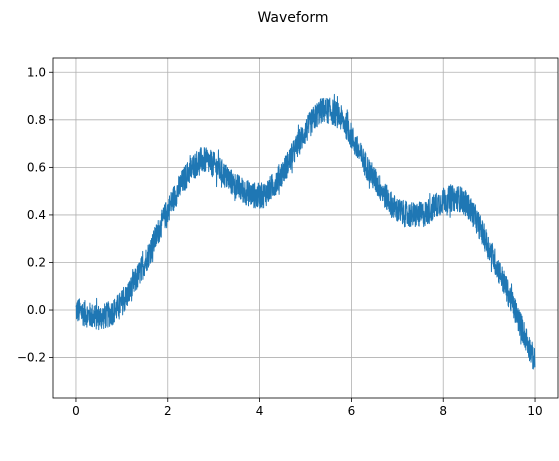 The image size is (559, 461). I want to click on y-tick-label: 0.4, so click(36, 215).